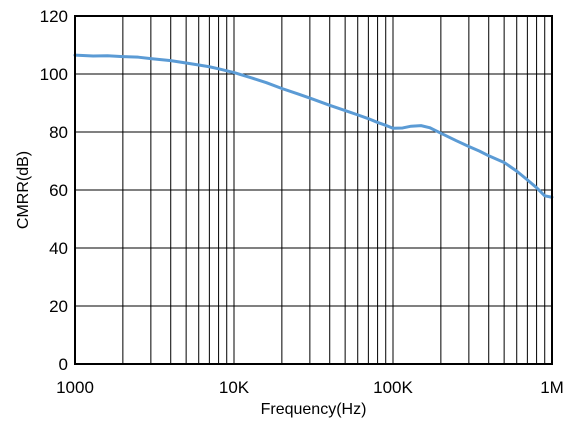 The height and width of the screenshot is (423, 576). I want to click on x-tick-label: 1000, so click(75, 387).